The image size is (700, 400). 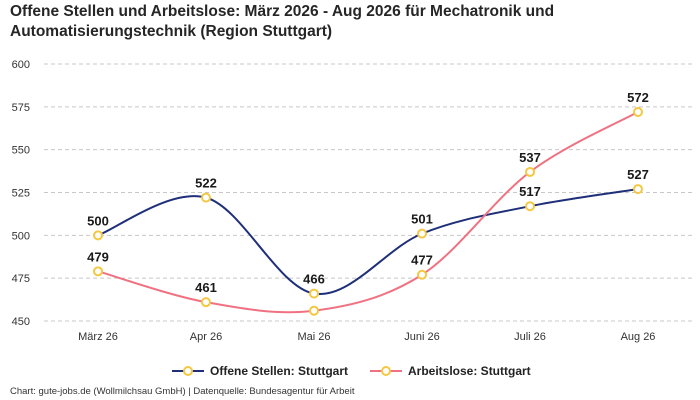 I want to click on legend-item-0: Offene Stellen: Stuttgart, so click(x=260, y=371).